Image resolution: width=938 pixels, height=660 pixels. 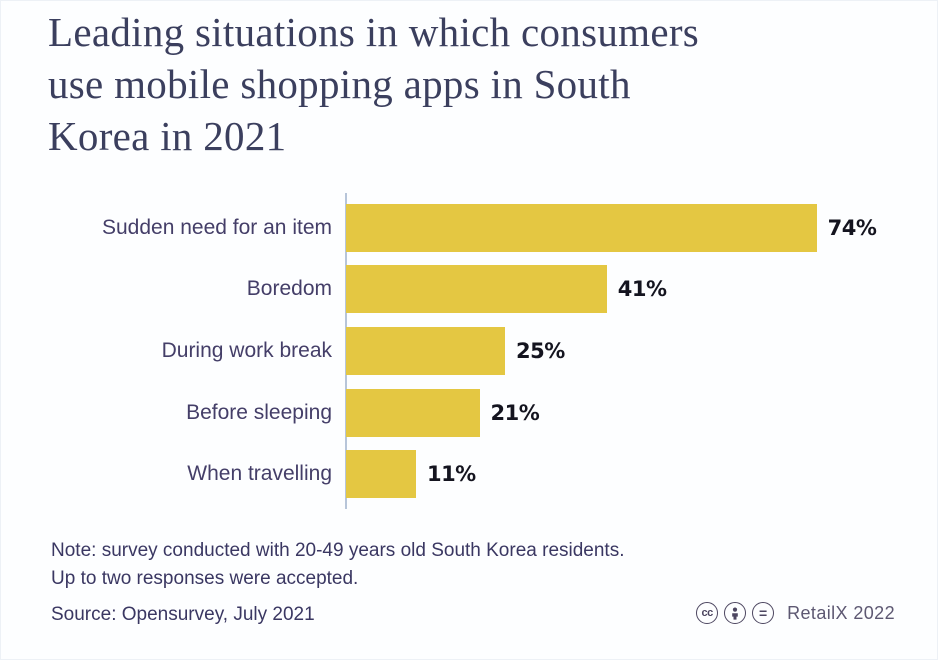 What do you see at coordinates (628, 474) in the screenshot?
I see `bar-track: 11%` at bounding box center [628, 474].